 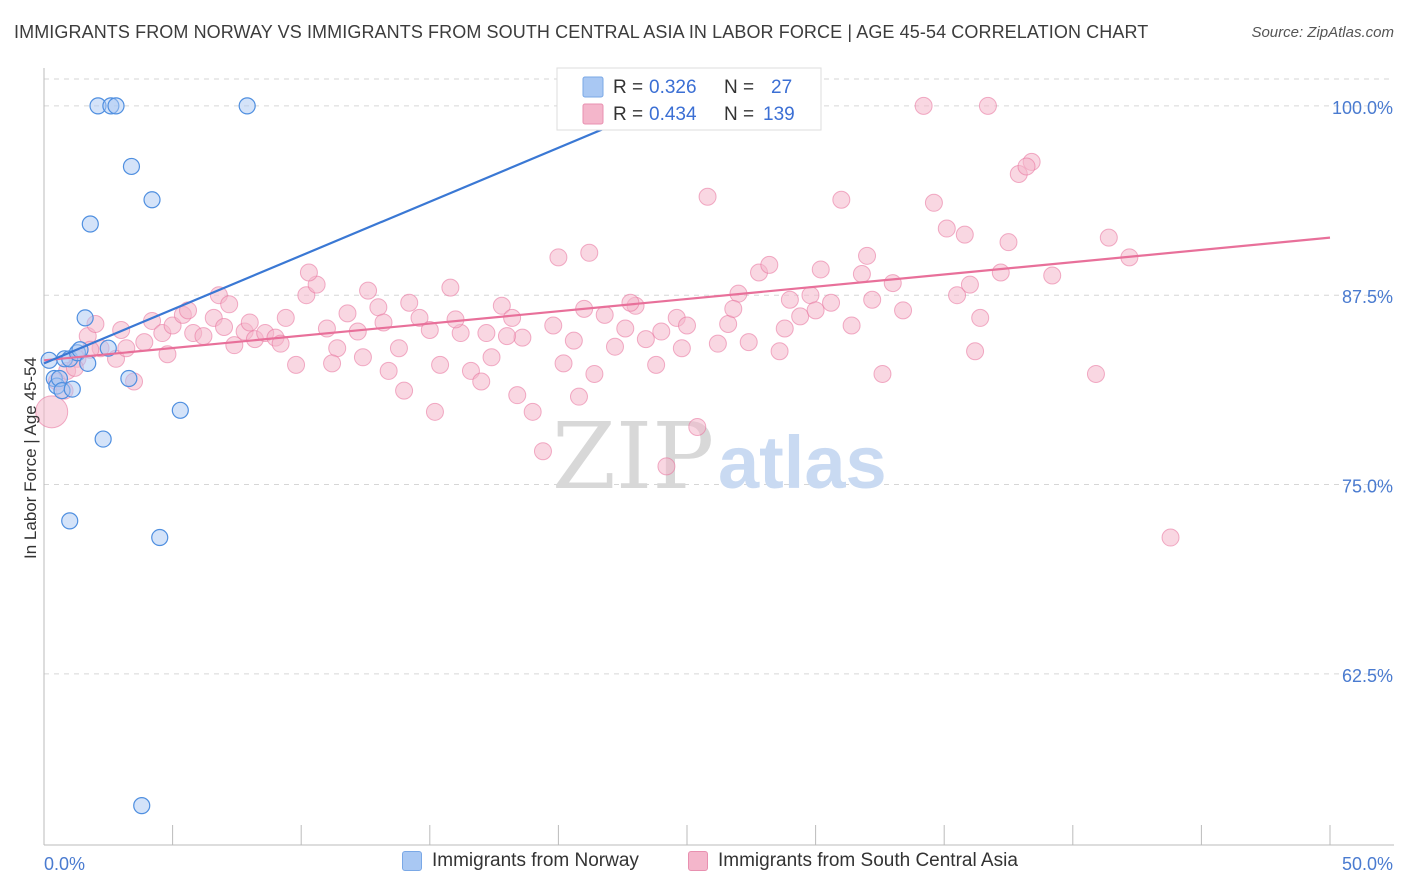 I want to click on bottom-legend-swatch-sca, so click(x=698, y=861).